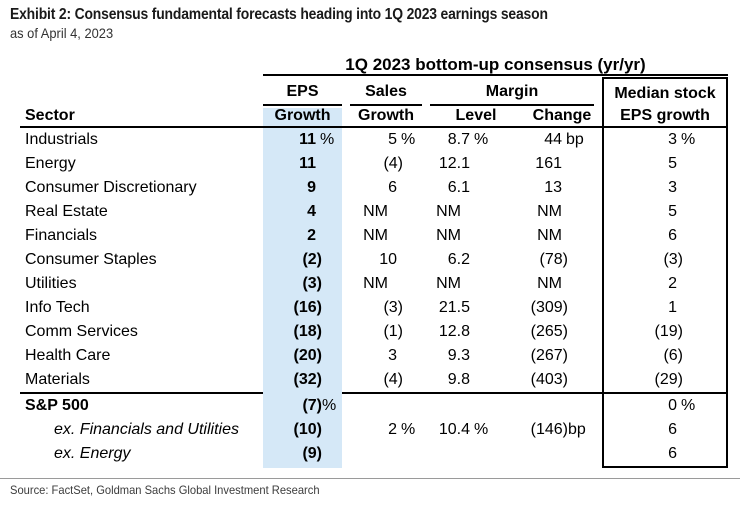 The height and width of the screenshot is (507, 740). I want to click on value: (32), so click(307, 379).